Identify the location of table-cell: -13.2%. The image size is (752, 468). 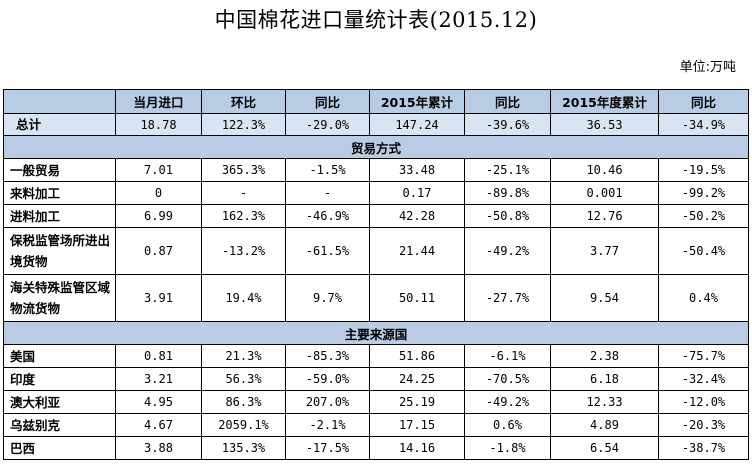
(243, 251).